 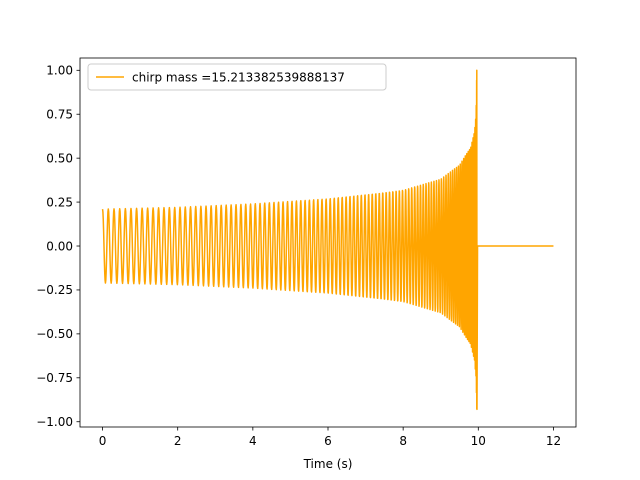 What do you see at coordinates (328, 464) in the screenshot?
I see `x-axis-label: Time (s)` at bounding box center [328, 464].